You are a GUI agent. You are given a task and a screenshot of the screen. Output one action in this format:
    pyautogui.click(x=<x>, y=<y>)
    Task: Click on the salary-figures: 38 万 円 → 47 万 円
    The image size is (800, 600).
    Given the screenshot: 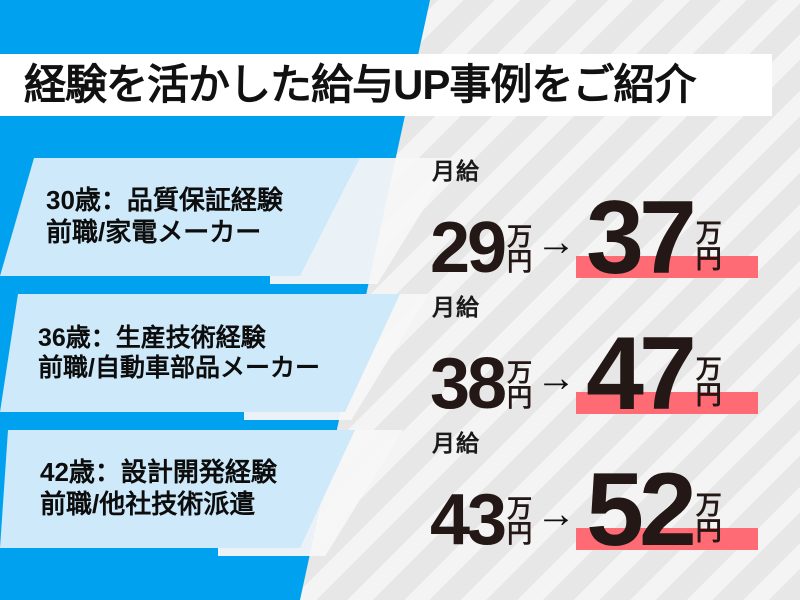 What is the action you would take?
    pyautogui.click(x=589, y=373)
    